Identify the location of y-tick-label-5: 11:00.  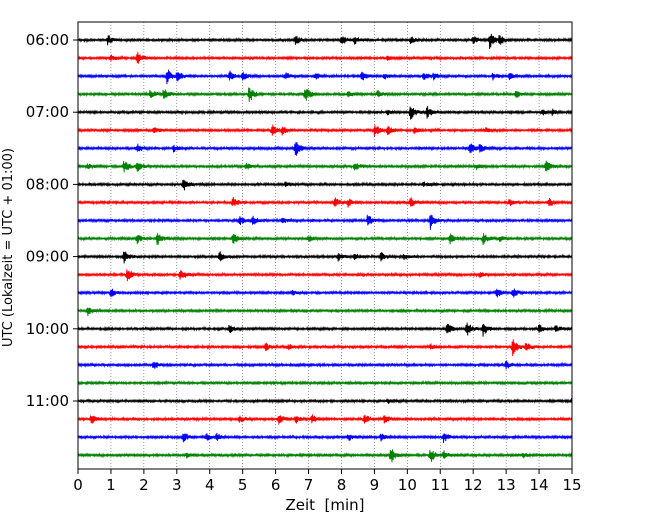
(47, 401).